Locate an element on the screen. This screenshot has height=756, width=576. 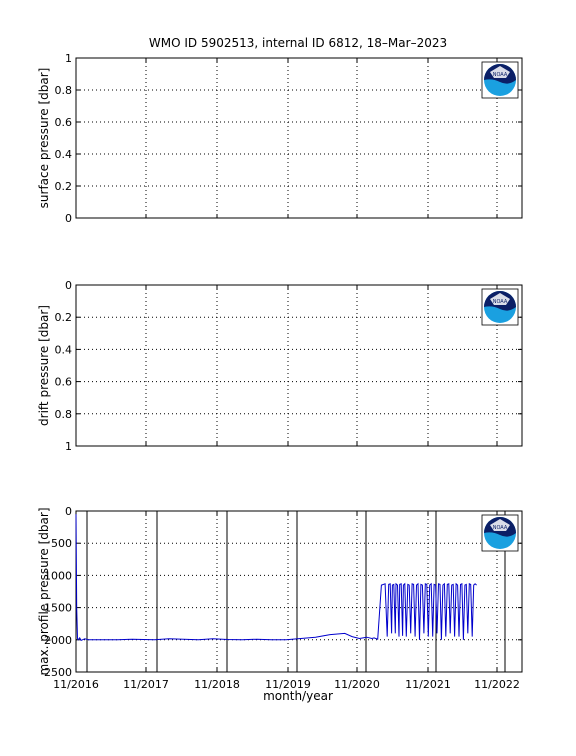
x-tick-label: 11/2016 is located at coordinates (76, 684).